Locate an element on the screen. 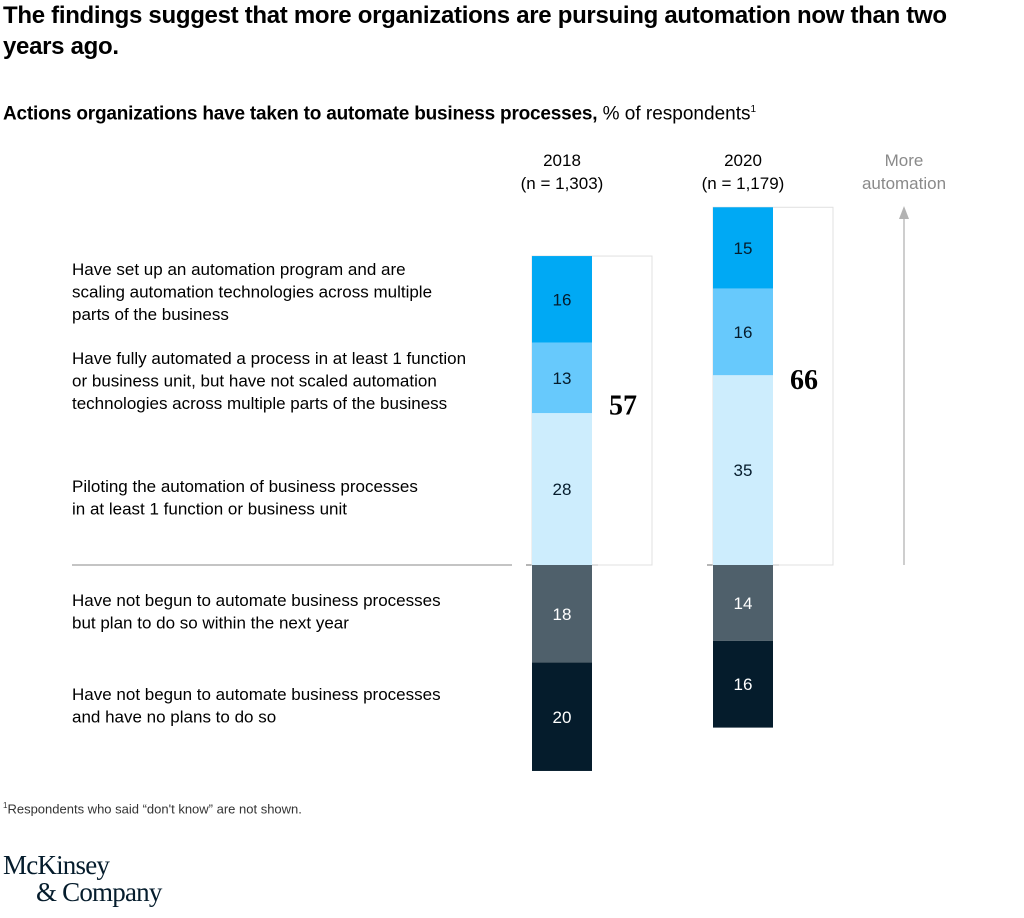  bar-segment-2018-s4 is located at coordinates (562, 716).